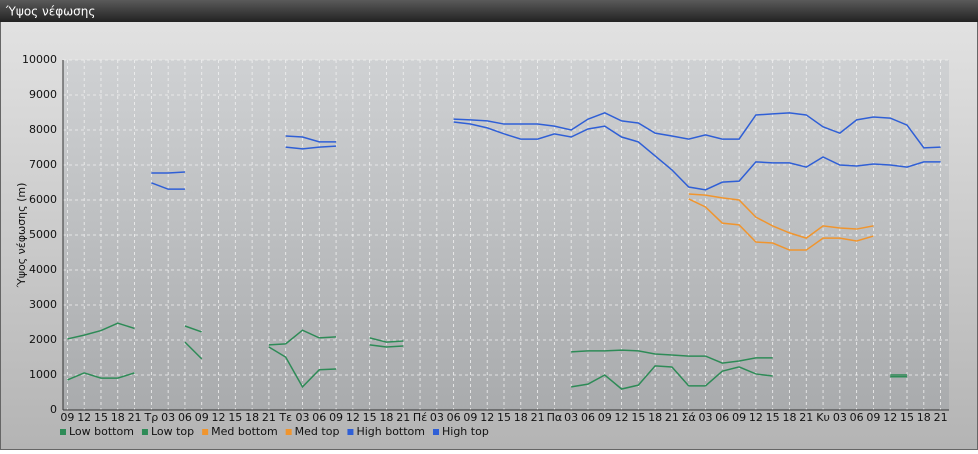 The height and width of the screenshot is (454, 978). Describe the element at coordinates (317, 431) in the screenshot. I see `legend-label: Med top` at that location.